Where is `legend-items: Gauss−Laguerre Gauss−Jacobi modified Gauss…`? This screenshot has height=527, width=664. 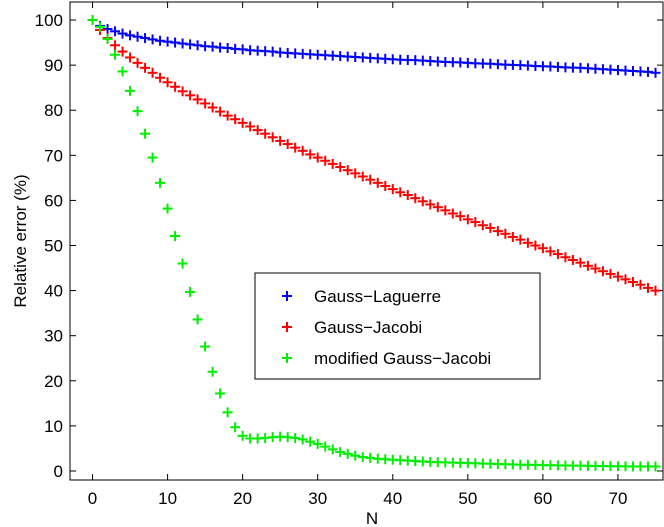
legend-items: Gauss−Laguerre Gauss−Jacobi modified Gauss… is located at coordinates (386, 327).